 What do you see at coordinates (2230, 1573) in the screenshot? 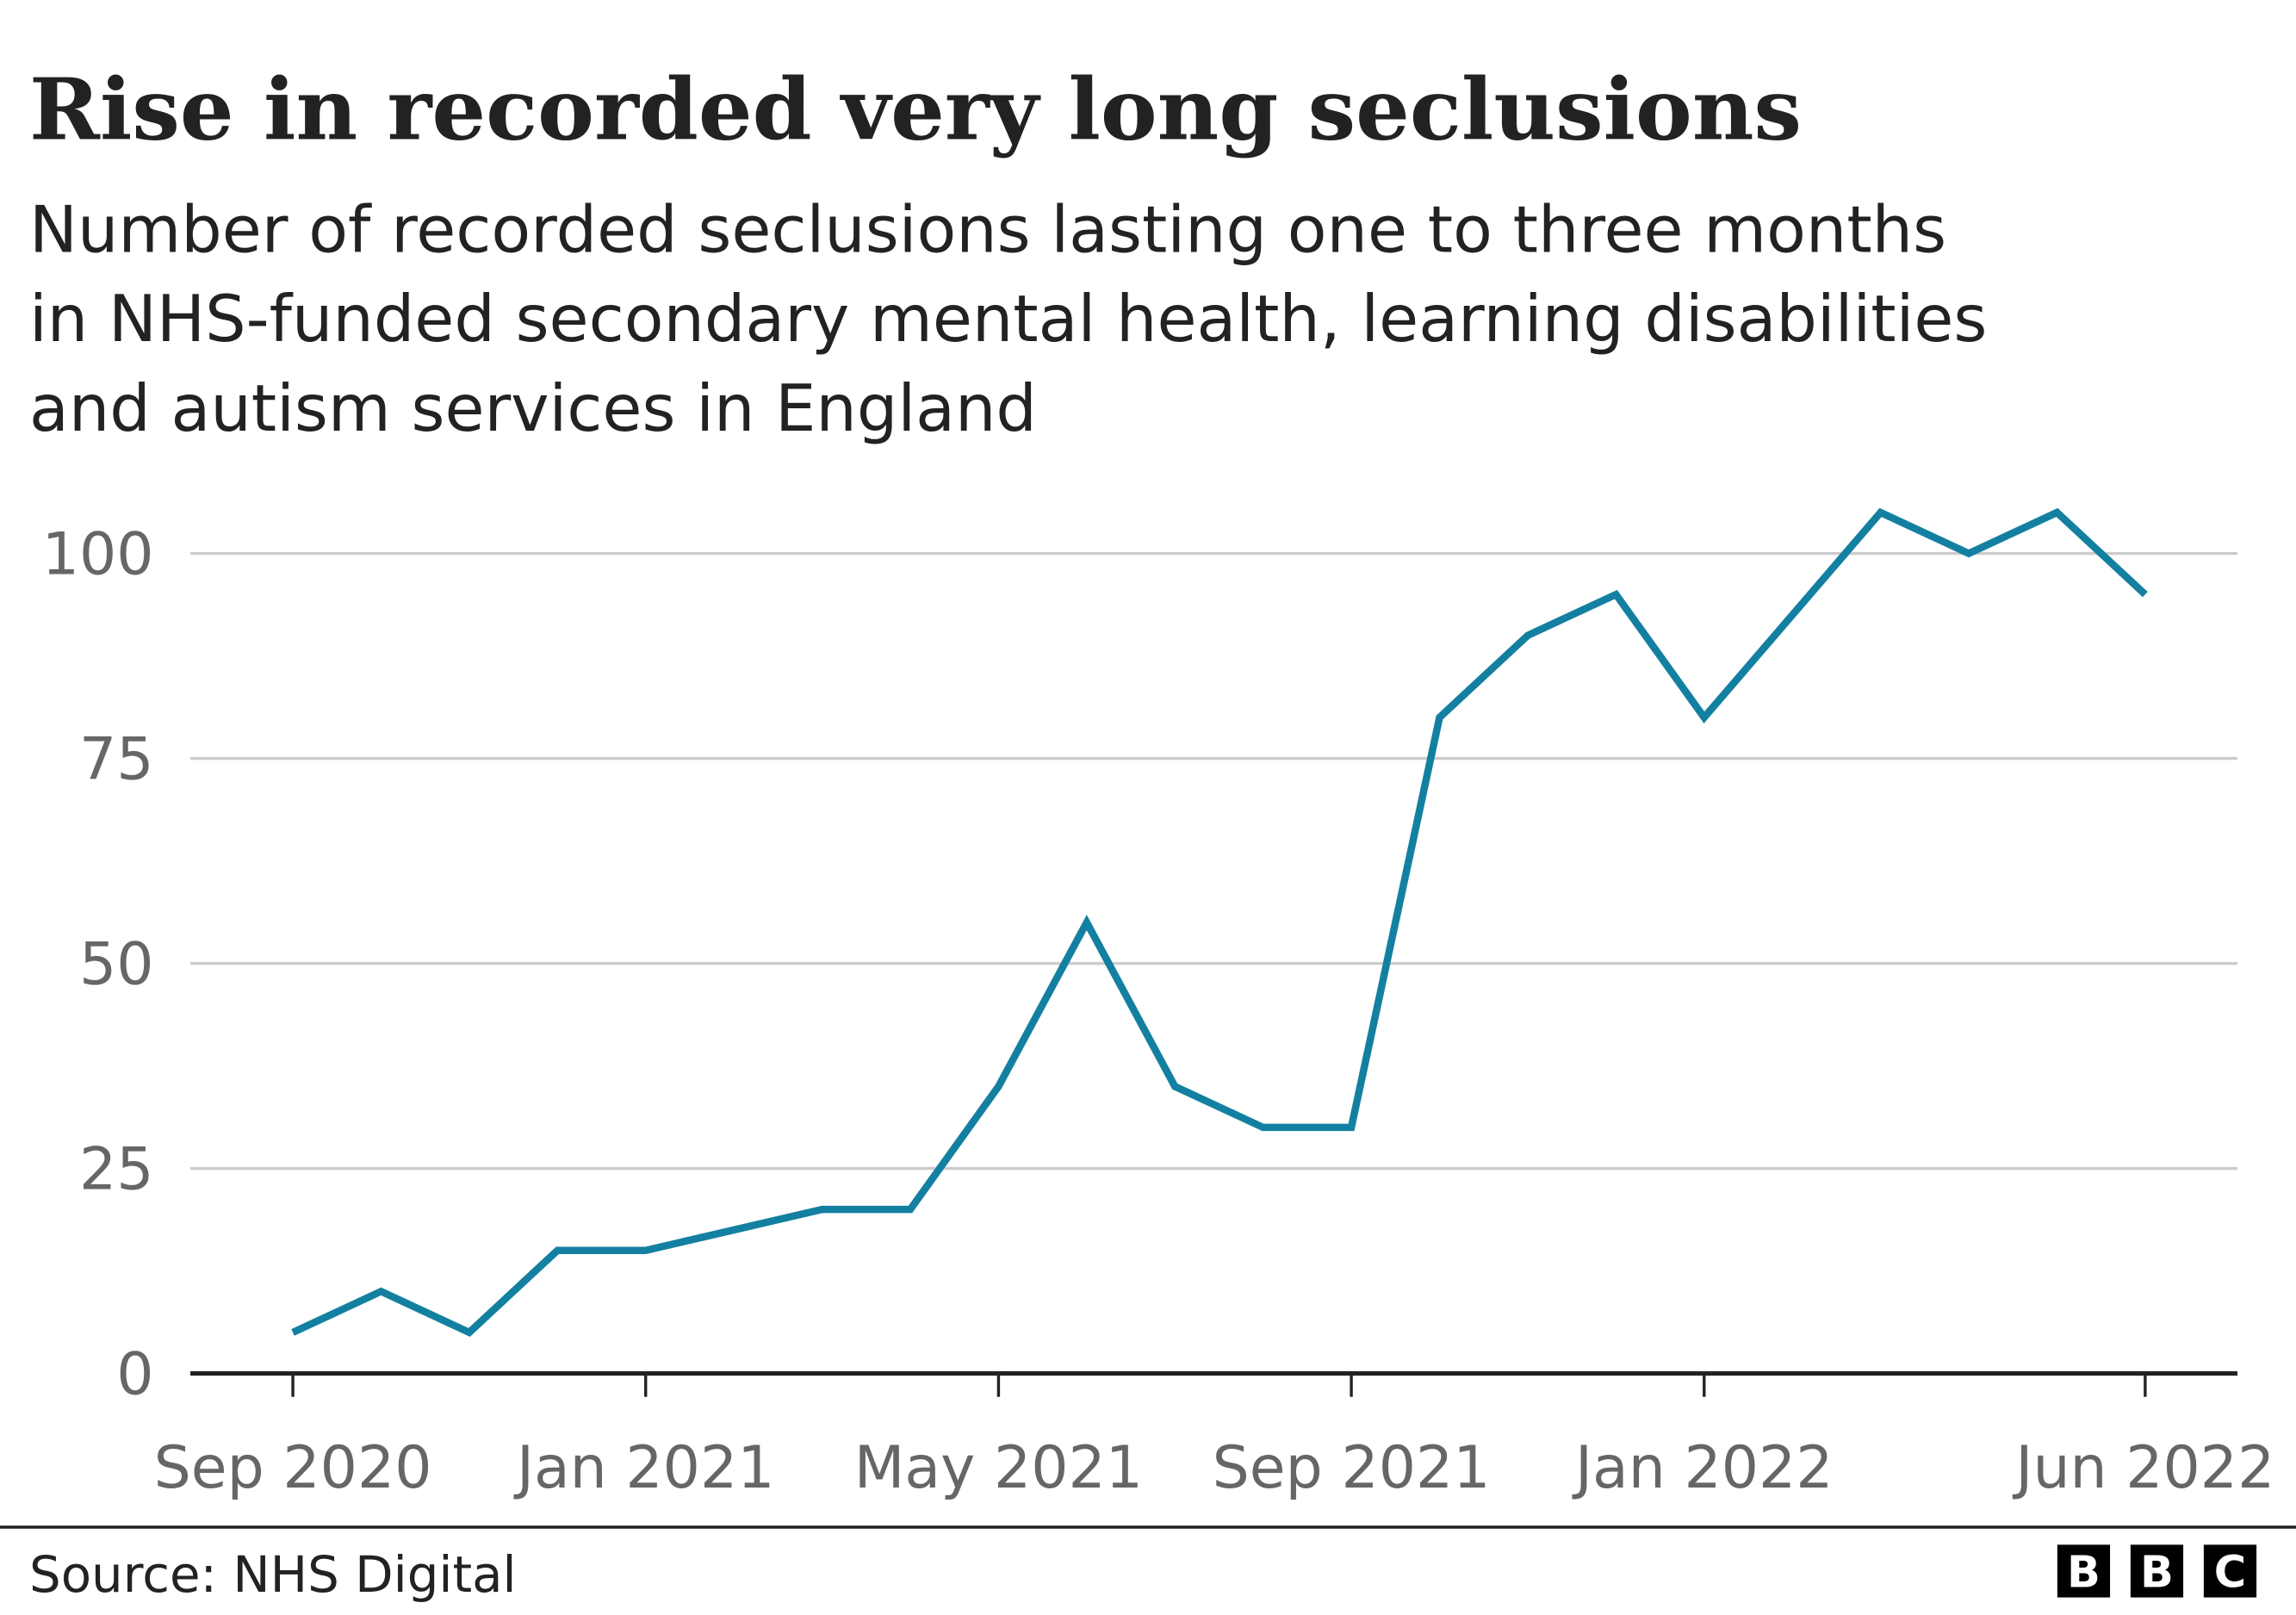
I see `logo-letter: C` at bounding box center [2230, 1573].